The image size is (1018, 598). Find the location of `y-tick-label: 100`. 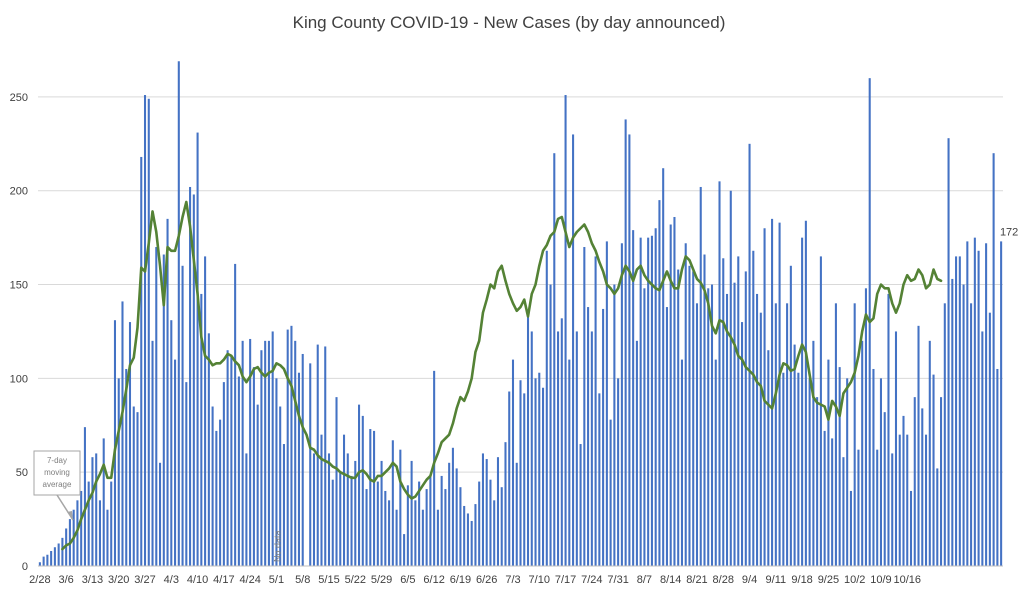

y-tick-label: 100 is located at coordinates (19, 379).